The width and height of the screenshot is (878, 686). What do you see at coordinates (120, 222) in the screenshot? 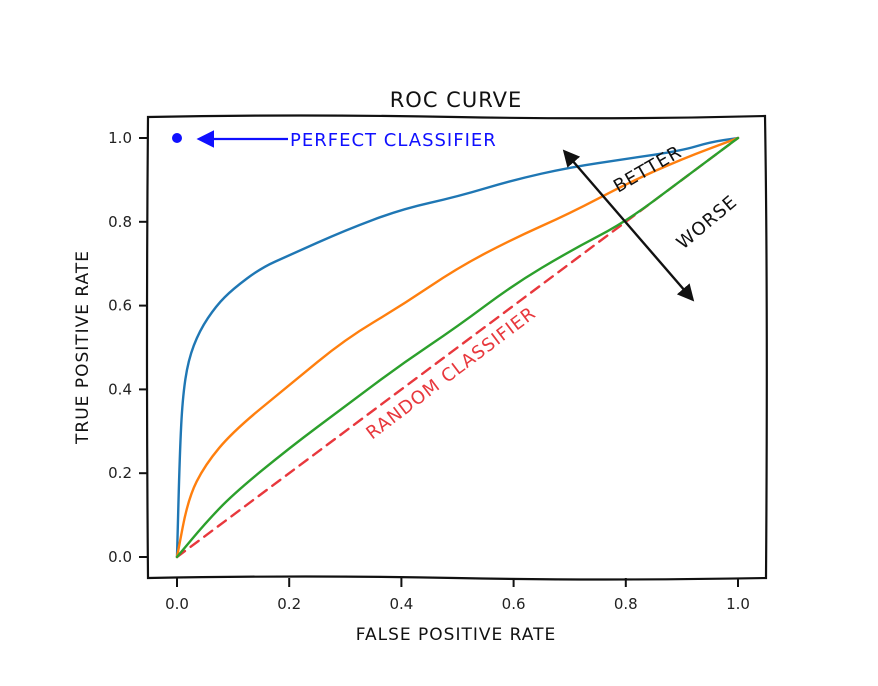
I see `y-tick-label: 0.8` at bounding box center [120, 222].